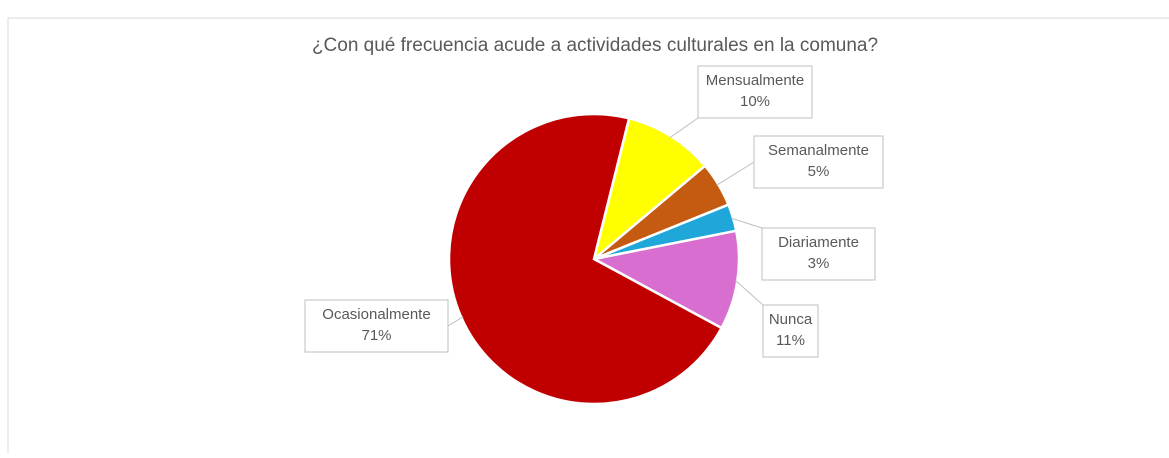  I want to click on slice-label: Semanalmente, so click(818, 150).